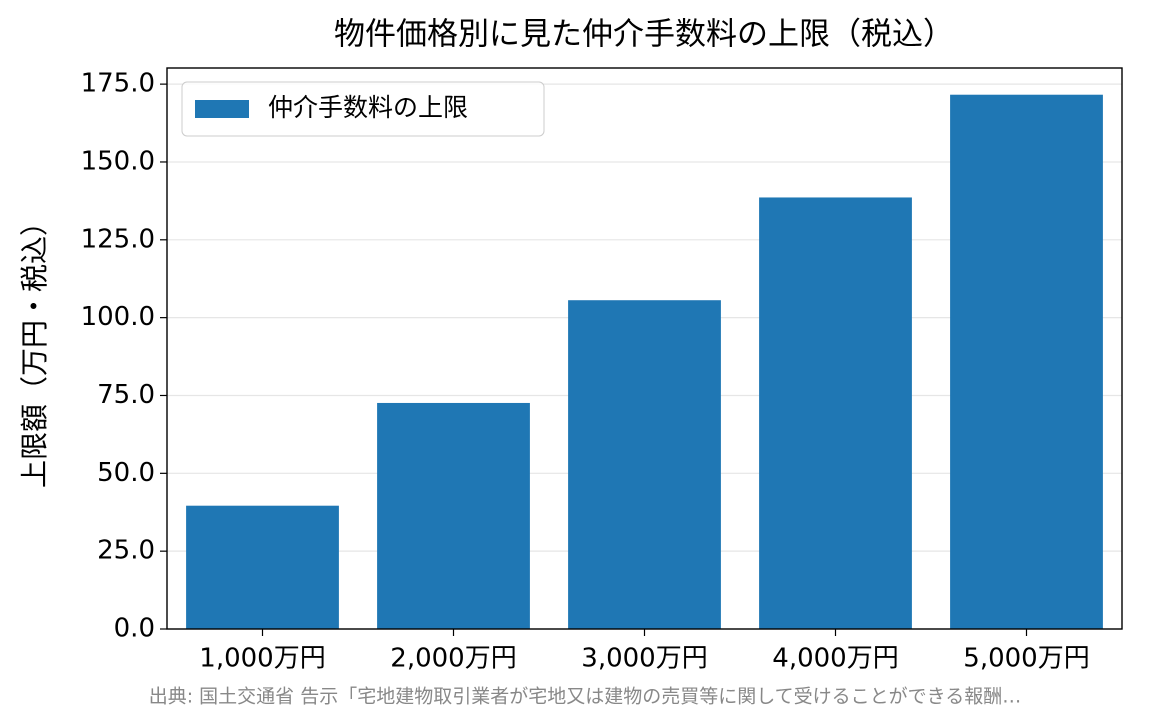 This screenshot has width=1165, height=725. I want to click on x-tick-label: 4,000万円, so click(835, 659).